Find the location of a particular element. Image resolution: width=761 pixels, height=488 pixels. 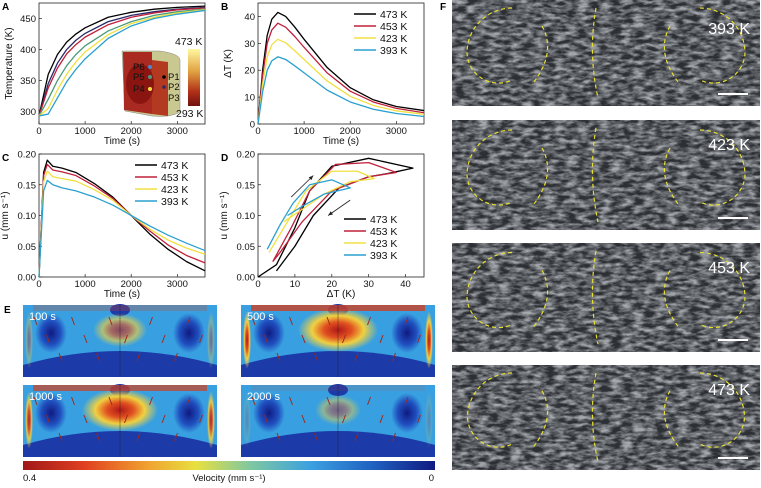

velocity-map: 1000 s is located at coordinates (120, 420).